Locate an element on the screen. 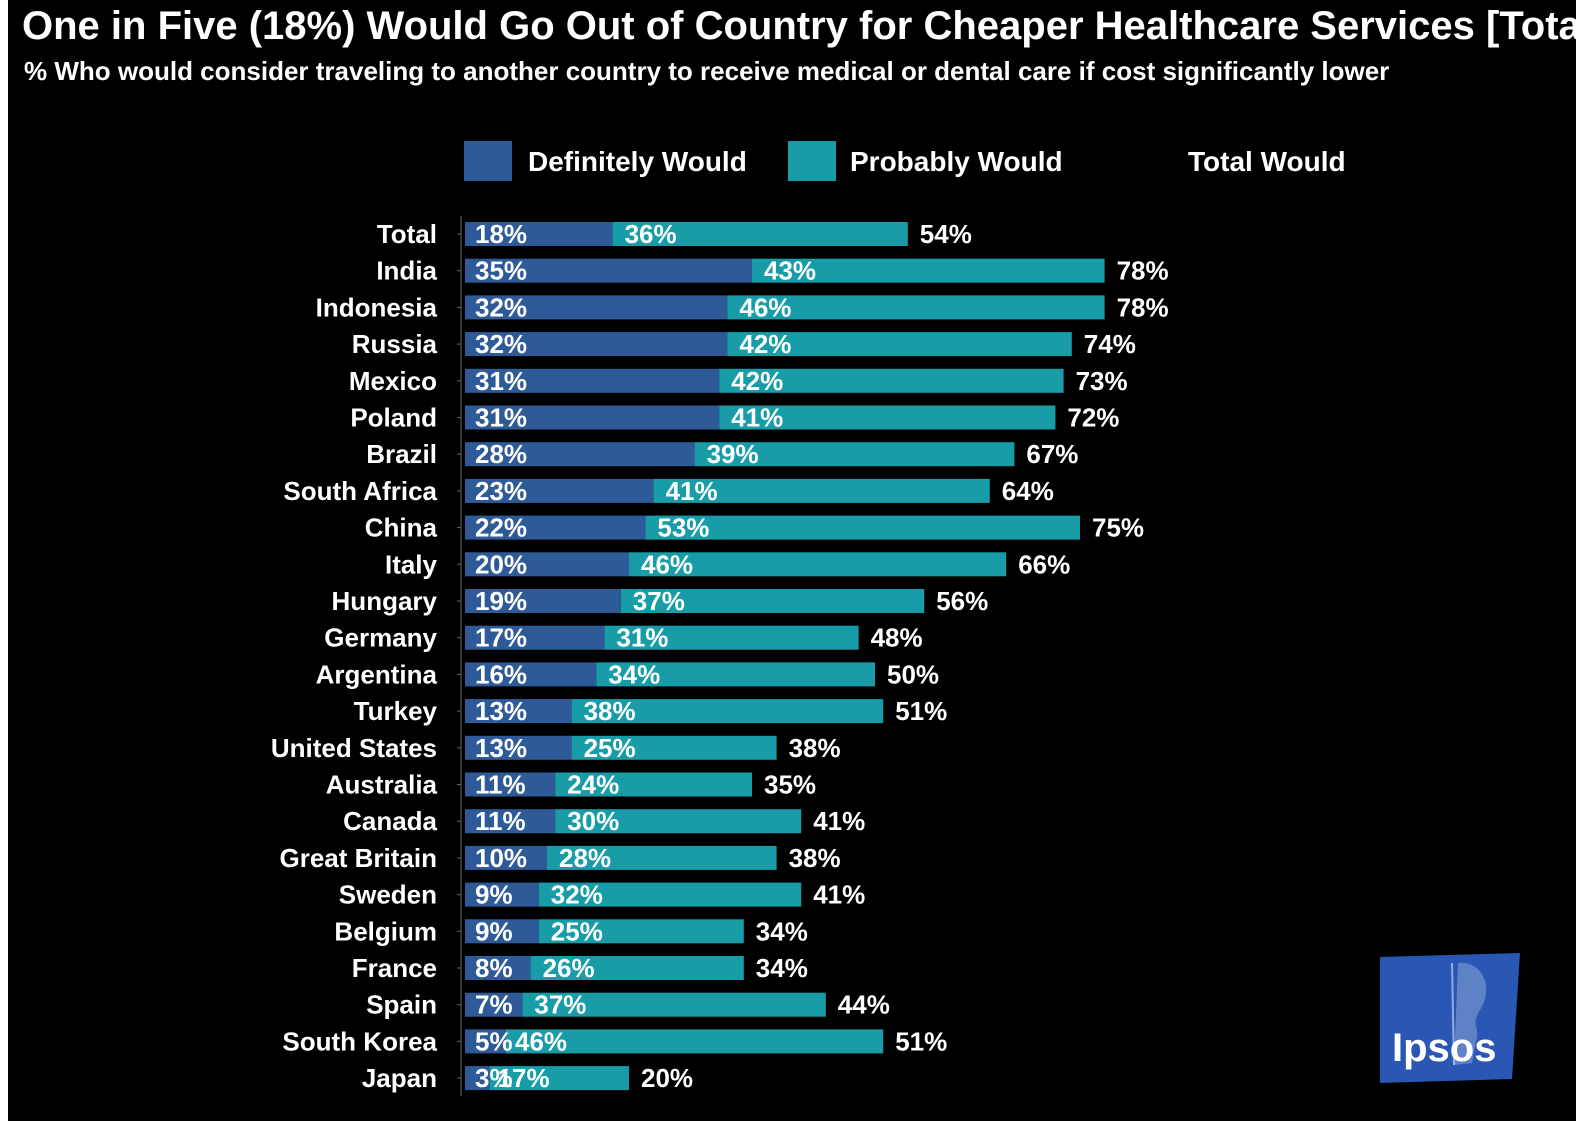  value-label-definitely: 3% is located at coordinates (494, 1078).